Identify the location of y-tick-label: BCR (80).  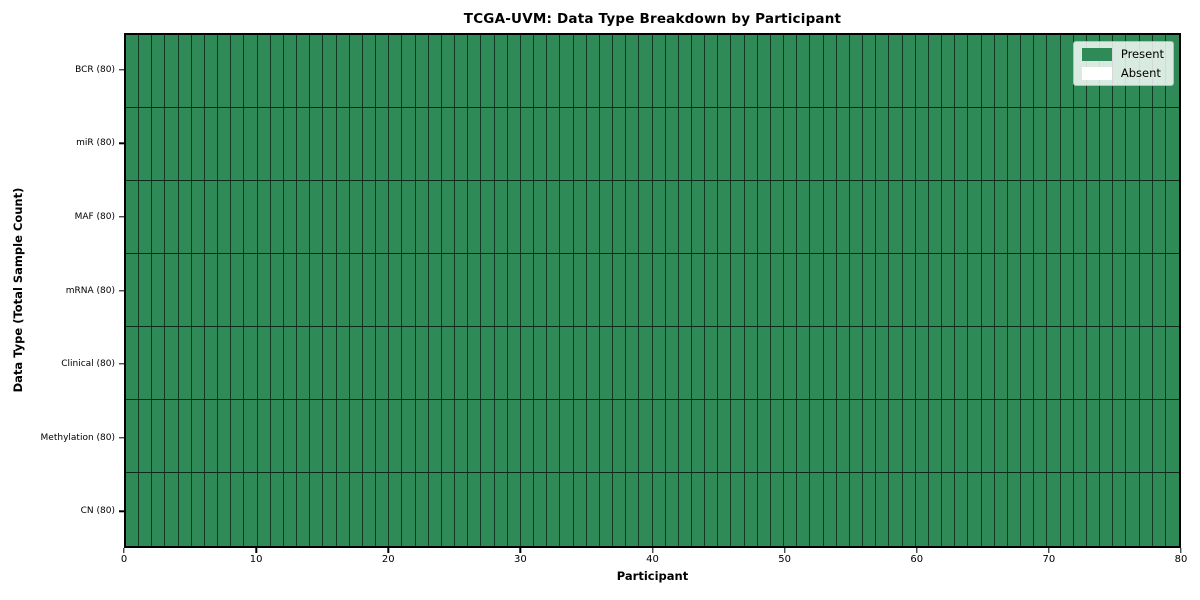
(95, 69).